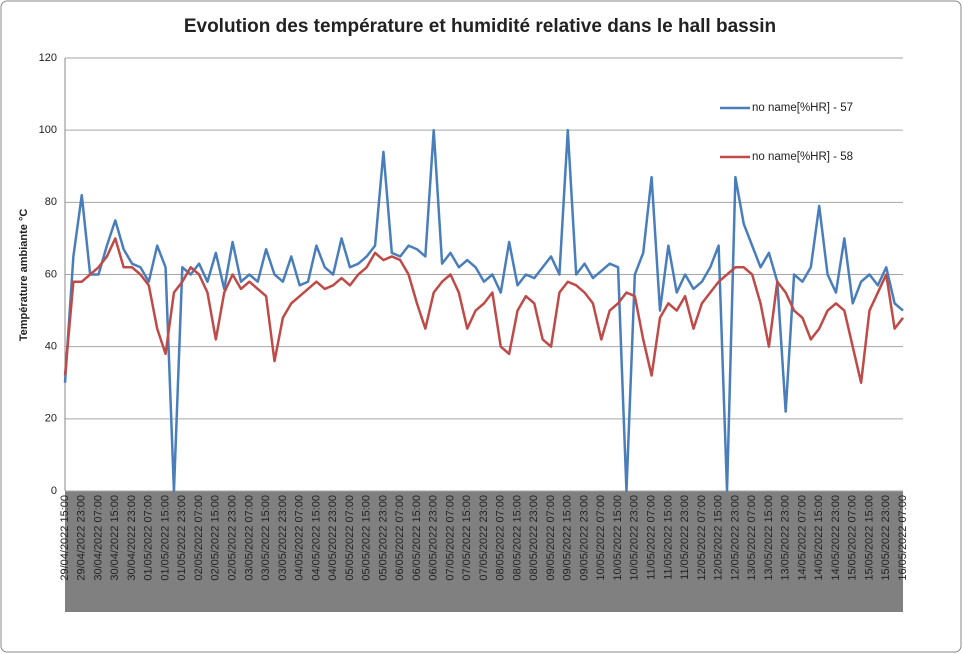 The height and width of the screenshot is (654, 963). What do you see at coordinates (333, 538) in the screenshot?
I see `x-tick-label: 04/05/2022 23:00` at bounding box center [333, 538].